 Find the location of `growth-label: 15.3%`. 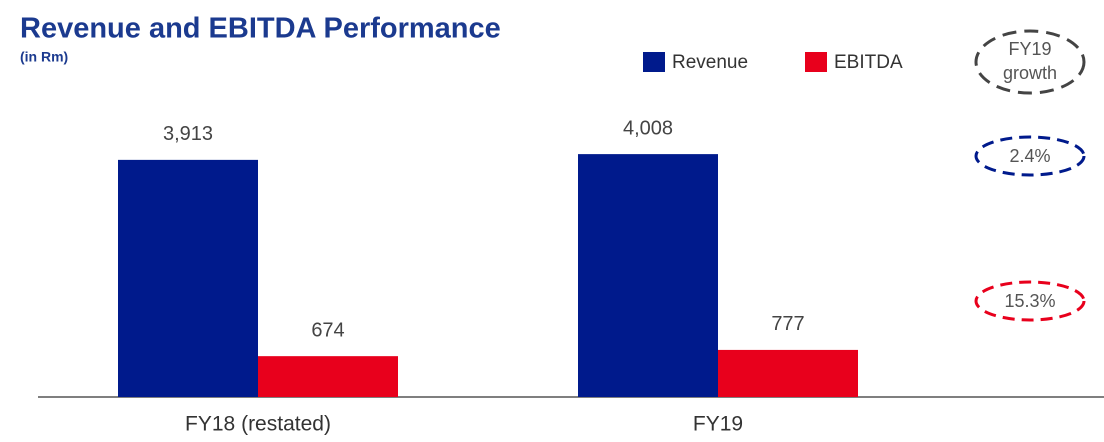

growth-label: 15.3% is located at coordinates (1029, 301).